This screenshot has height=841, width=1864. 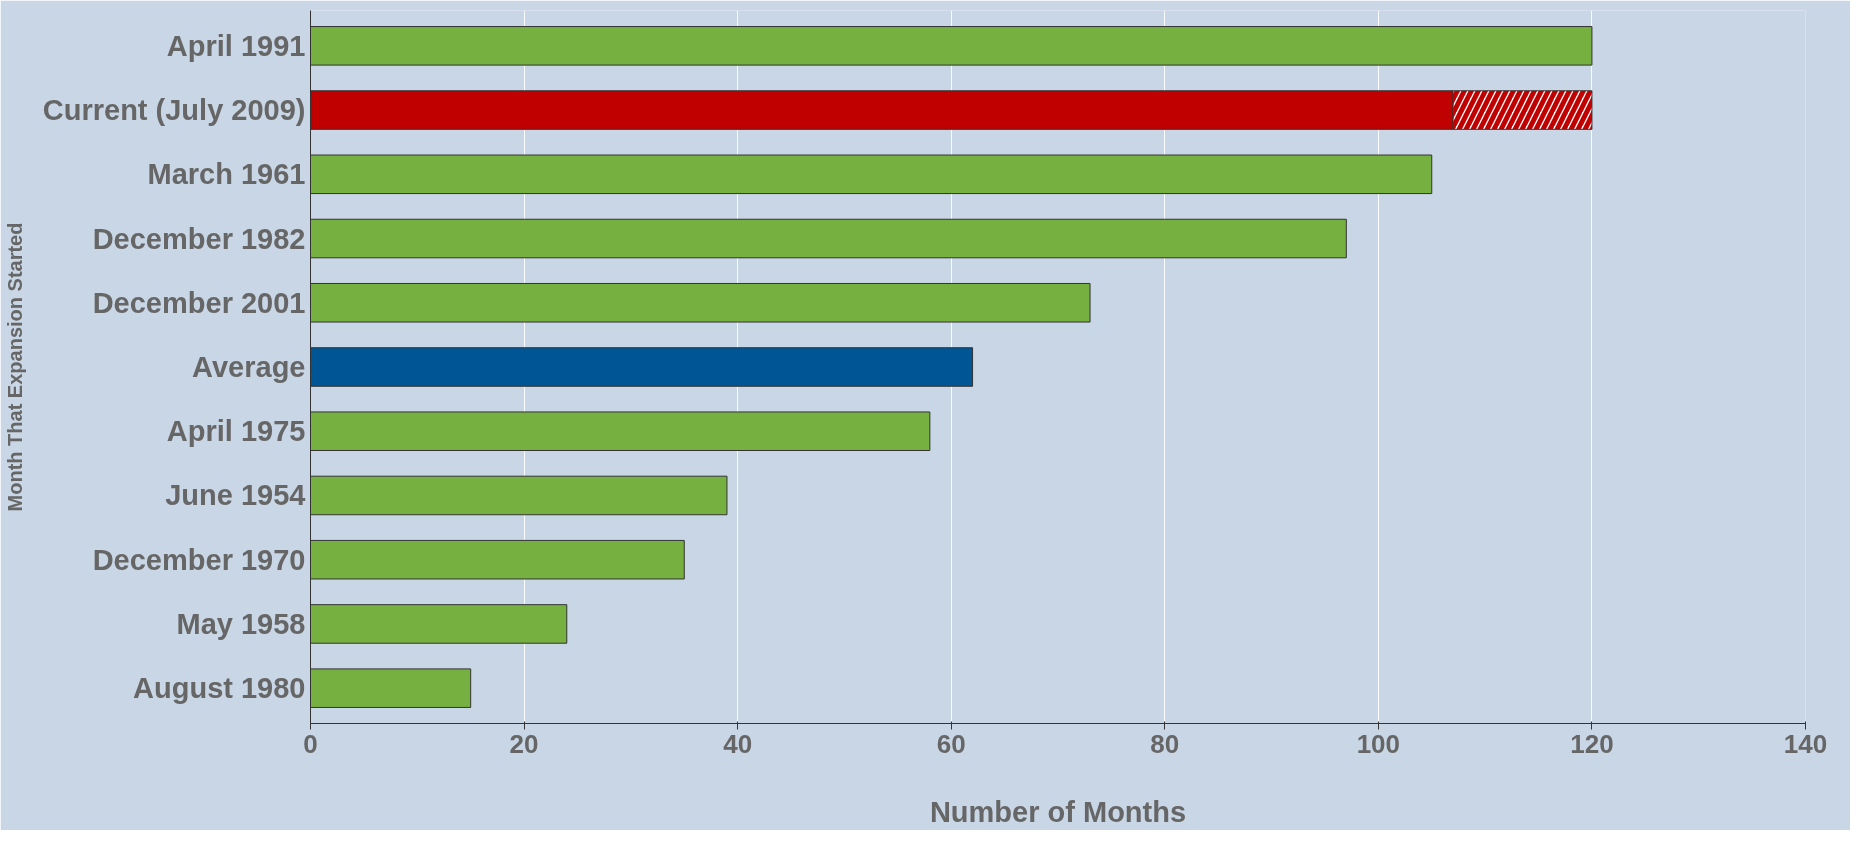 What do you see at coordinates (236, 431) in the screenshot?
I see `y-tick-label: April 1975` at bounding box center [236, 431].